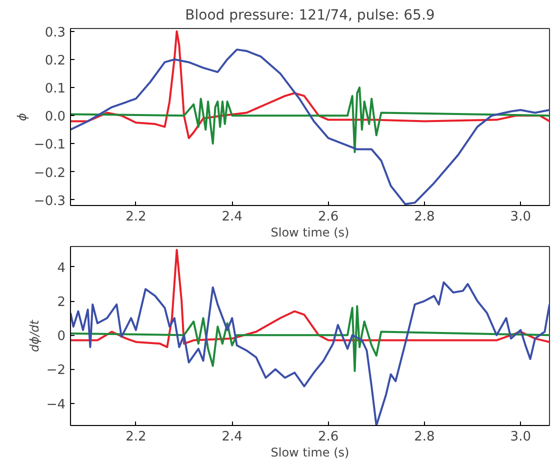 The image size is (551, 462). Describe the element at coordinates (310, 16) in the screenshot. I see `chart-title: Blood pressure: 121/74, pulse: 65.9` at that location.